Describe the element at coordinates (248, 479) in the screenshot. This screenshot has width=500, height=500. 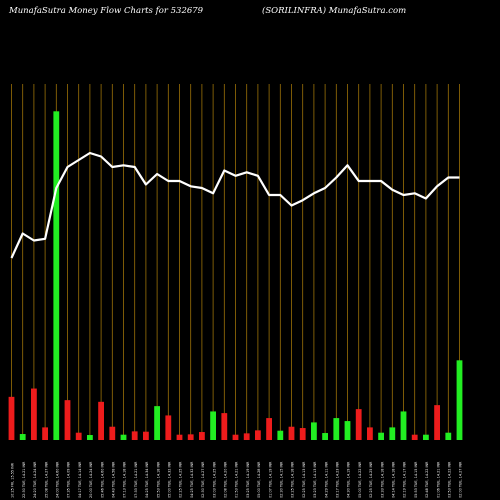
I see `x-tick-label: 03:25 TUE, 14.19 INR` at that location.